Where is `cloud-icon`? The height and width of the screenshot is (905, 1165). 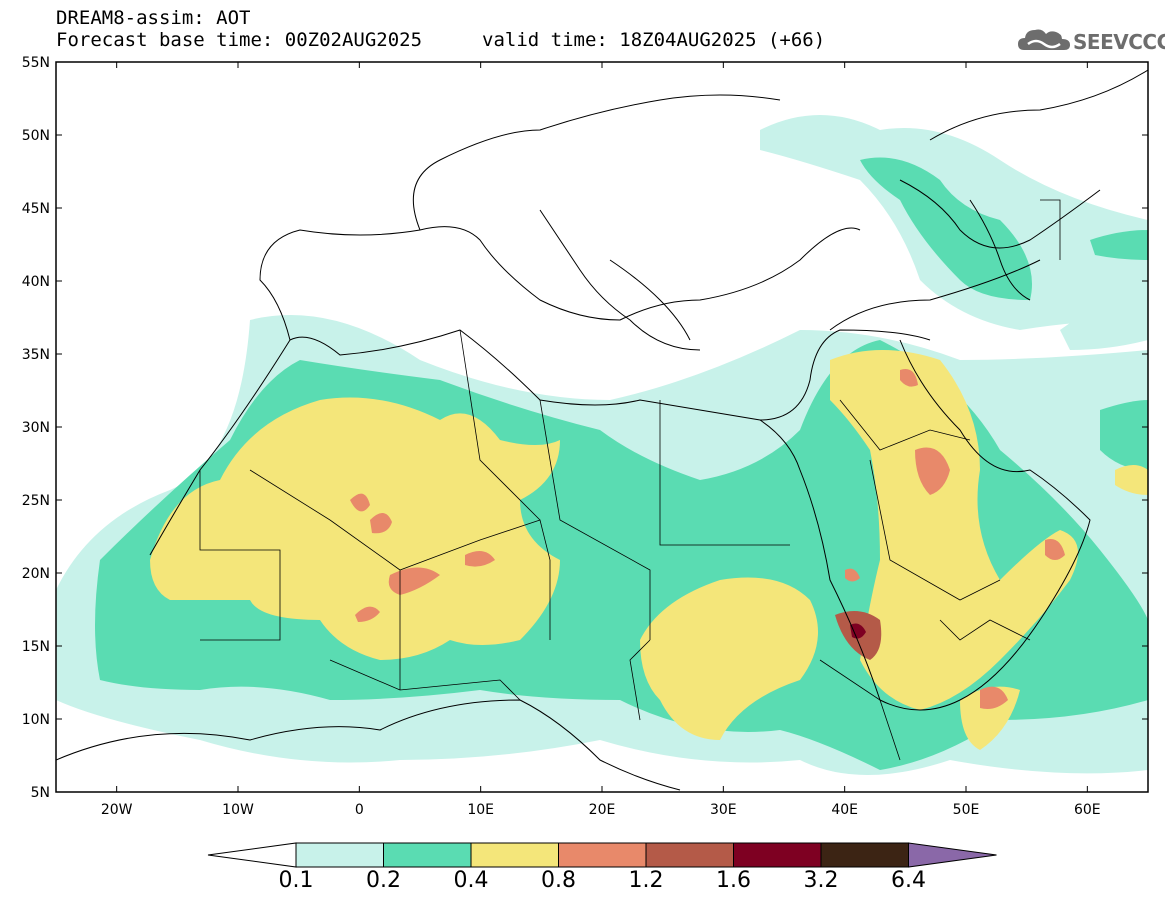
cloud-icon is located at coordinates (1044, 39).